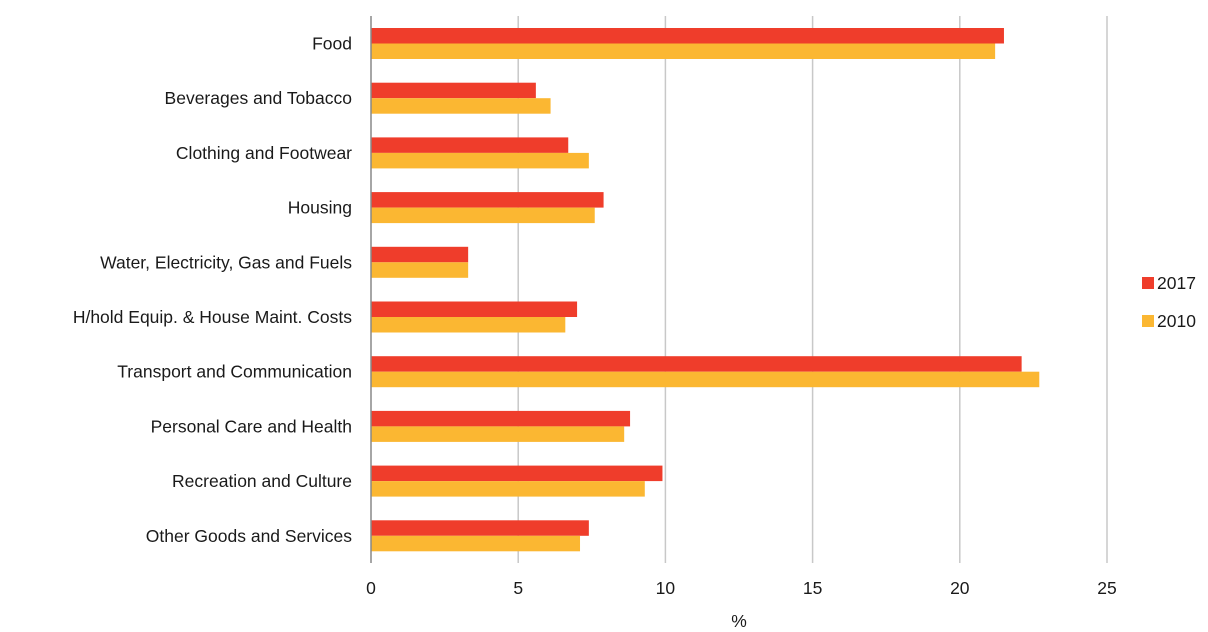  Describe the element at coordinates (739, 619) in the screenshot. I see `x-axis-title: %` at that location.